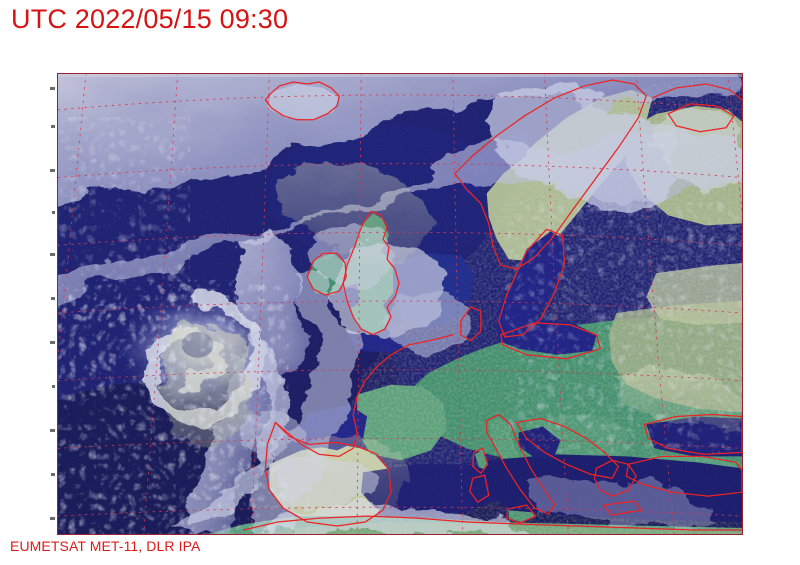 The image size is (800, 565). What do you see at coordinates (150, 19) in the screenshot?
I see `page-title: UTC 2022/05/15 09:30` at bounding box center [150, 19].